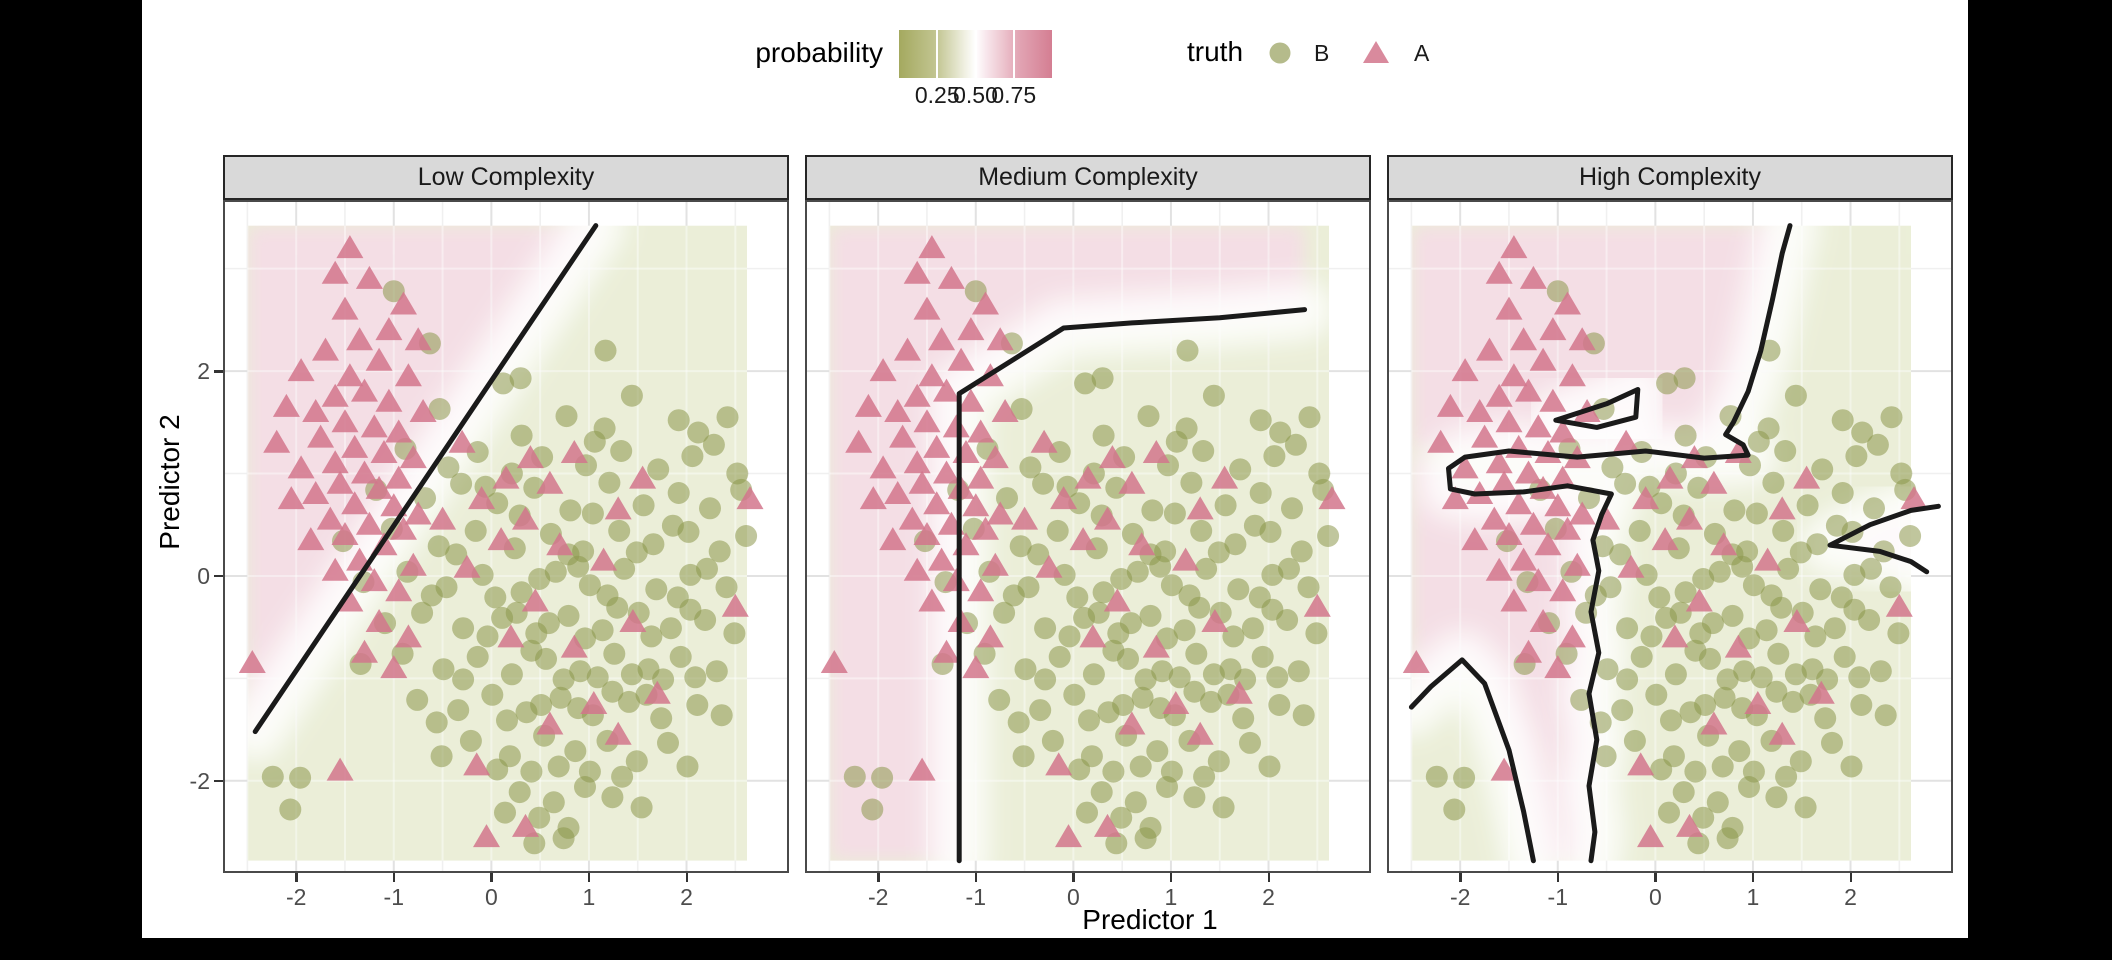  What do you see at coordinates (1014, 95) in the screenshot?
I see `colorbar-tick-label: 0.75` at bounding box center [1014, 95].